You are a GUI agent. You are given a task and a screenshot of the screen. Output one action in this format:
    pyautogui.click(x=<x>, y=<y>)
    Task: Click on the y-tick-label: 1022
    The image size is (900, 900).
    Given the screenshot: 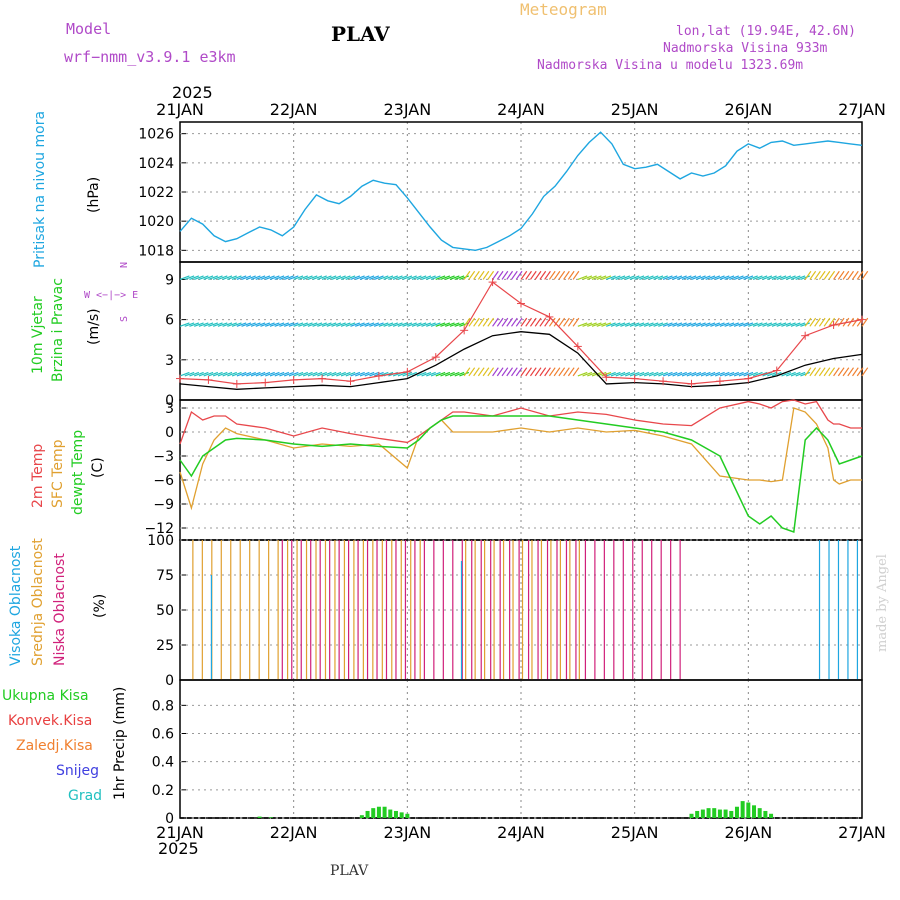 What is the action you would take?
    pyautogui.click(x=156, y=193)
    